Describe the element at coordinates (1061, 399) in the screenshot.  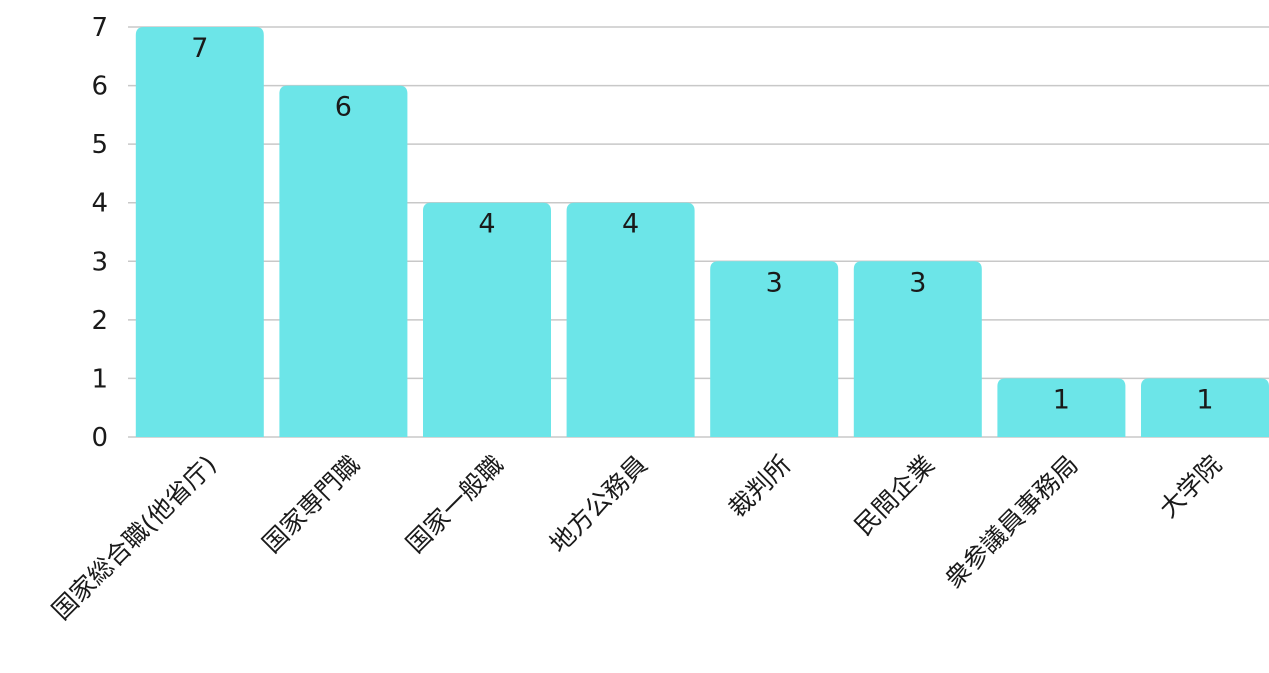
I see `data-label-7: 1` at that location.